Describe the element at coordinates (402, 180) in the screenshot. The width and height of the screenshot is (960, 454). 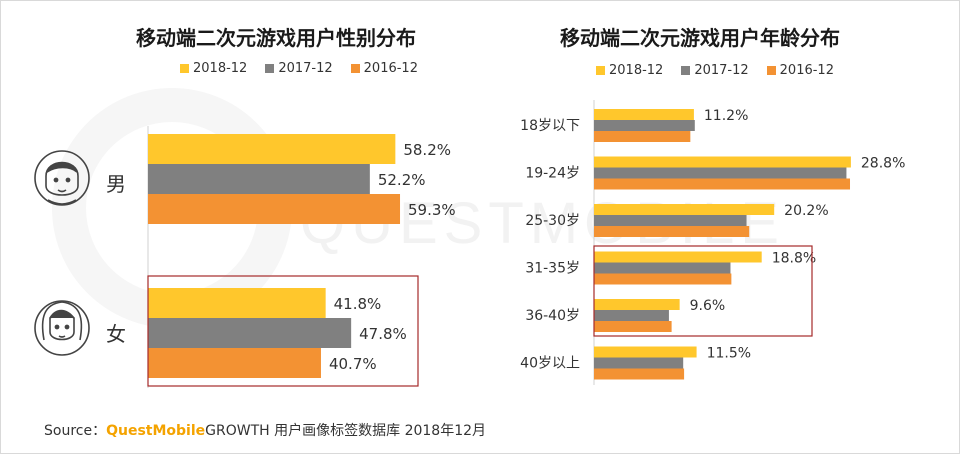
I see `data-label-2017-12-0: 52.2%` at that location.